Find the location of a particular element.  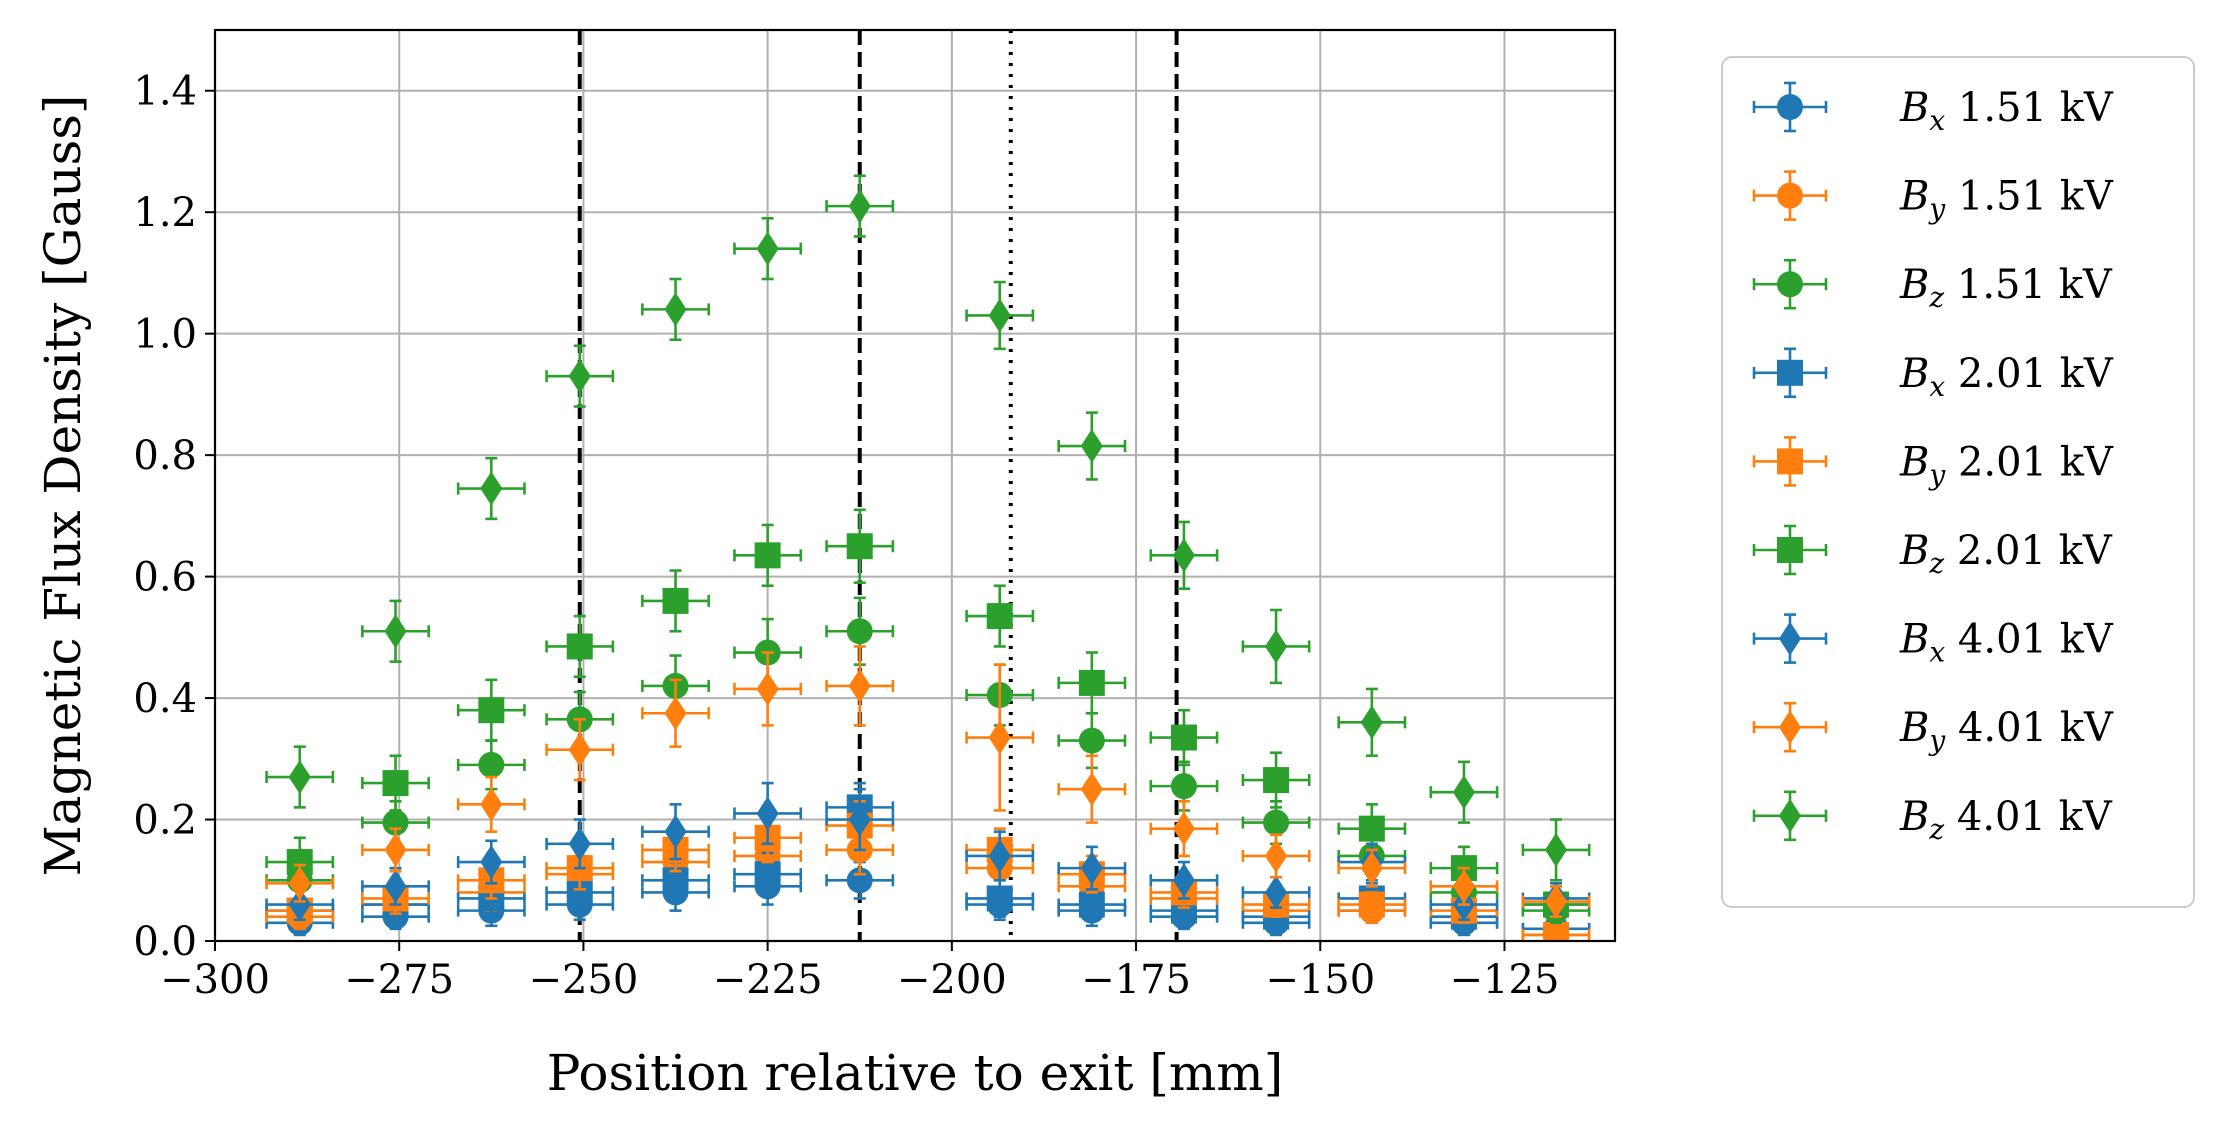

legend-entry: Bz 2.01 kV is located at coordinates (1932, 552).